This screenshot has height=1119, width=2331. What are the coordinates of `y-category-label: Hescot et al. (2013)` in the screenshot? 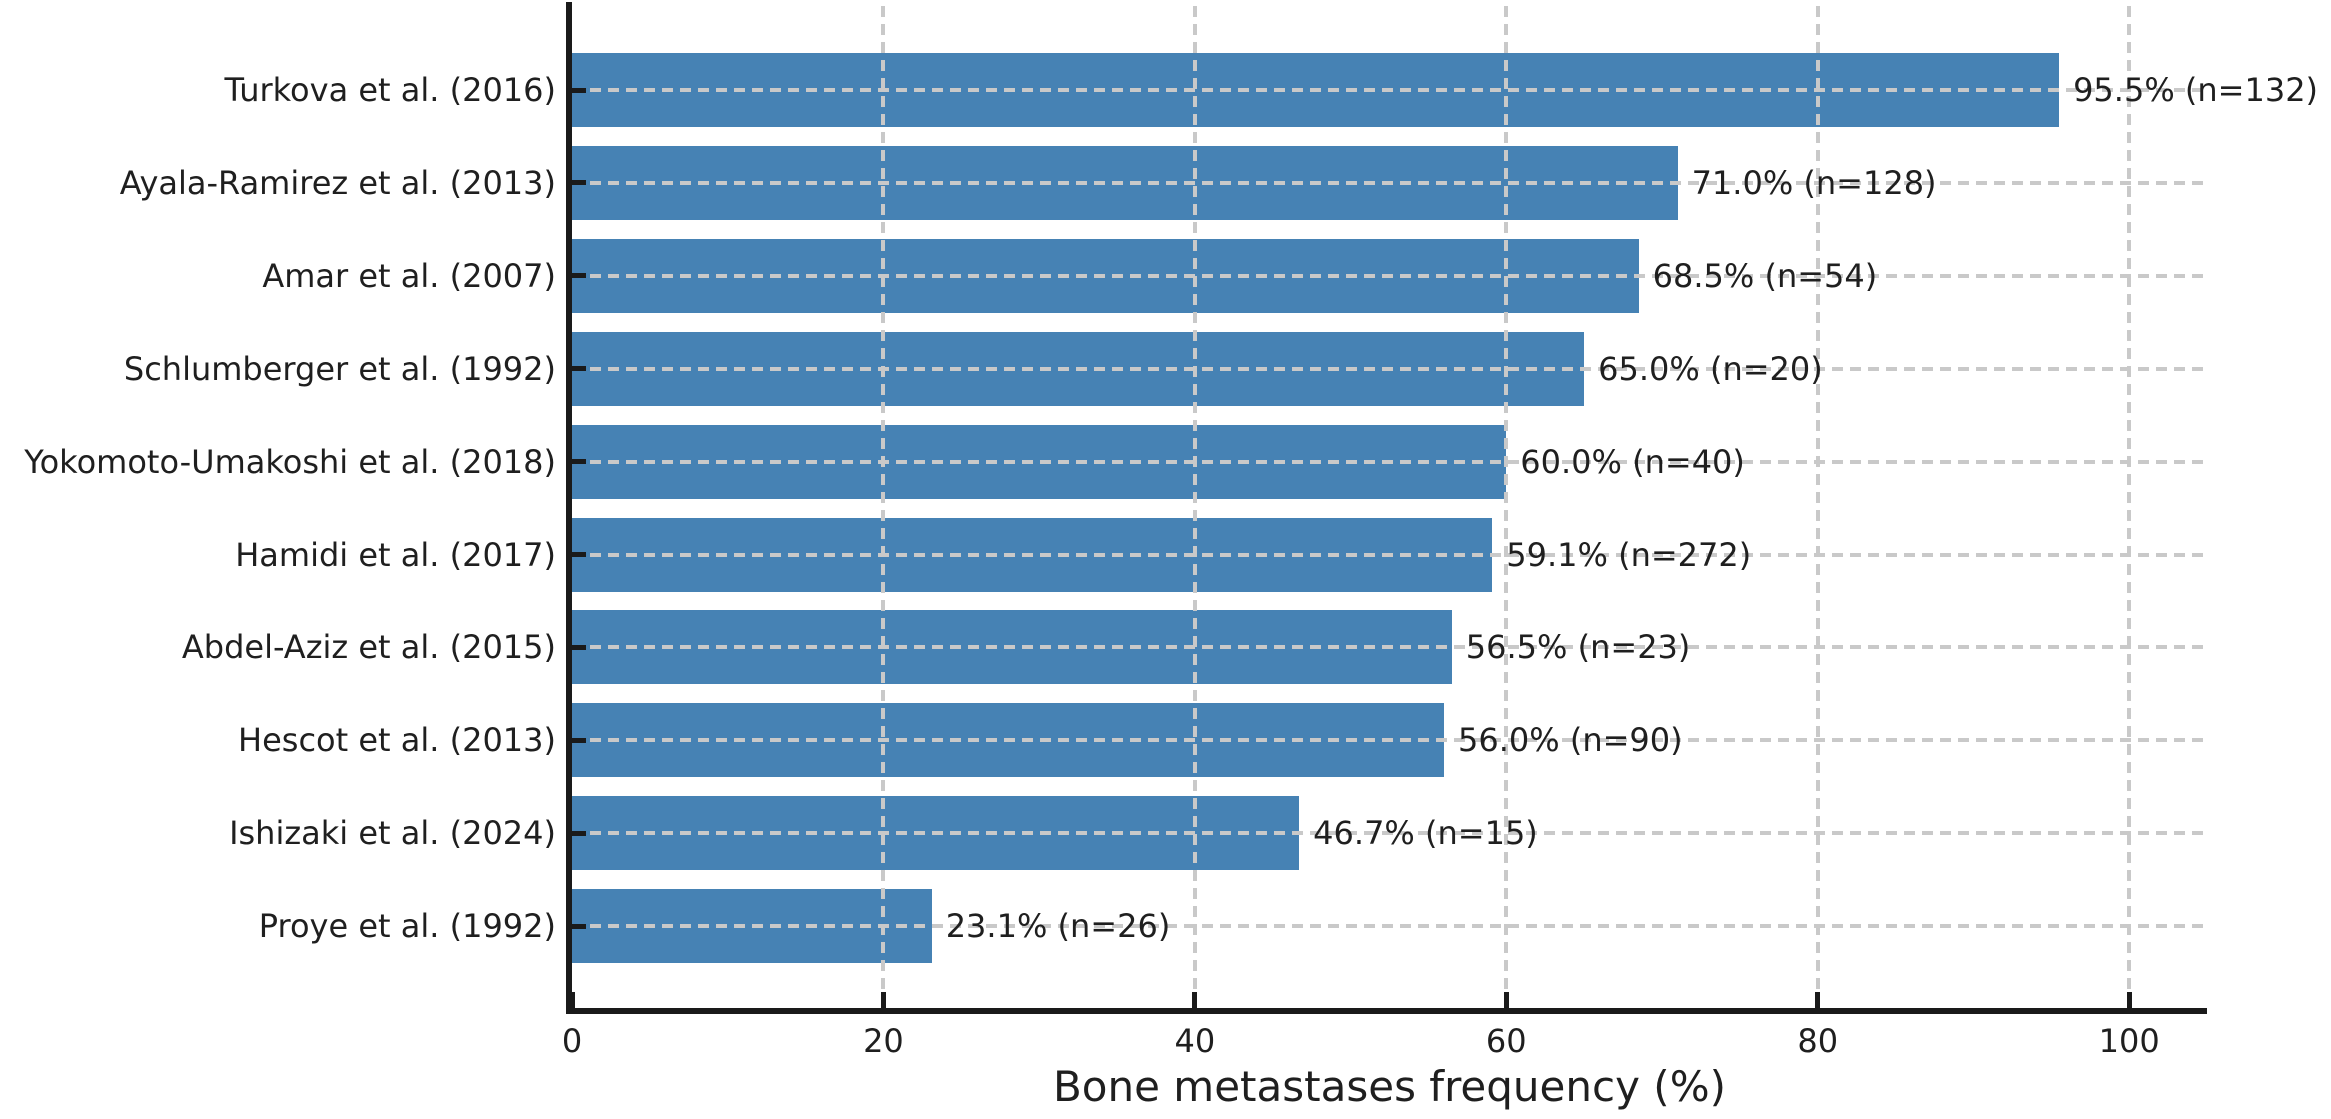 It's located at (397, 740).